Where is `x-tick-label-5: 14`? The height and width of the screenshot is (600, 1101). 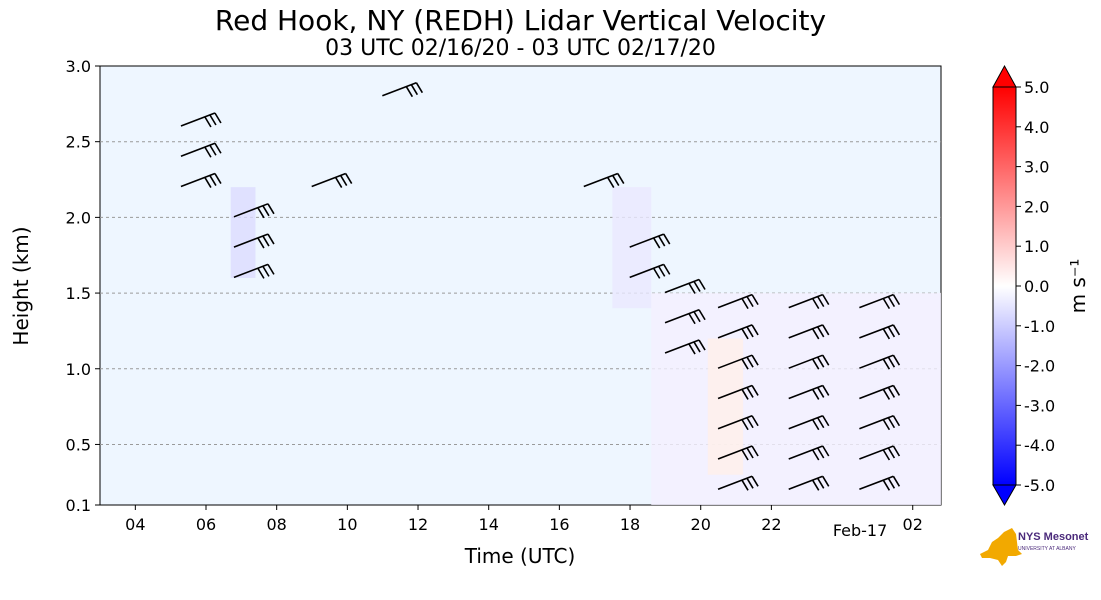 x-tick-label-5: 14 is located at coordinates (489, 524).